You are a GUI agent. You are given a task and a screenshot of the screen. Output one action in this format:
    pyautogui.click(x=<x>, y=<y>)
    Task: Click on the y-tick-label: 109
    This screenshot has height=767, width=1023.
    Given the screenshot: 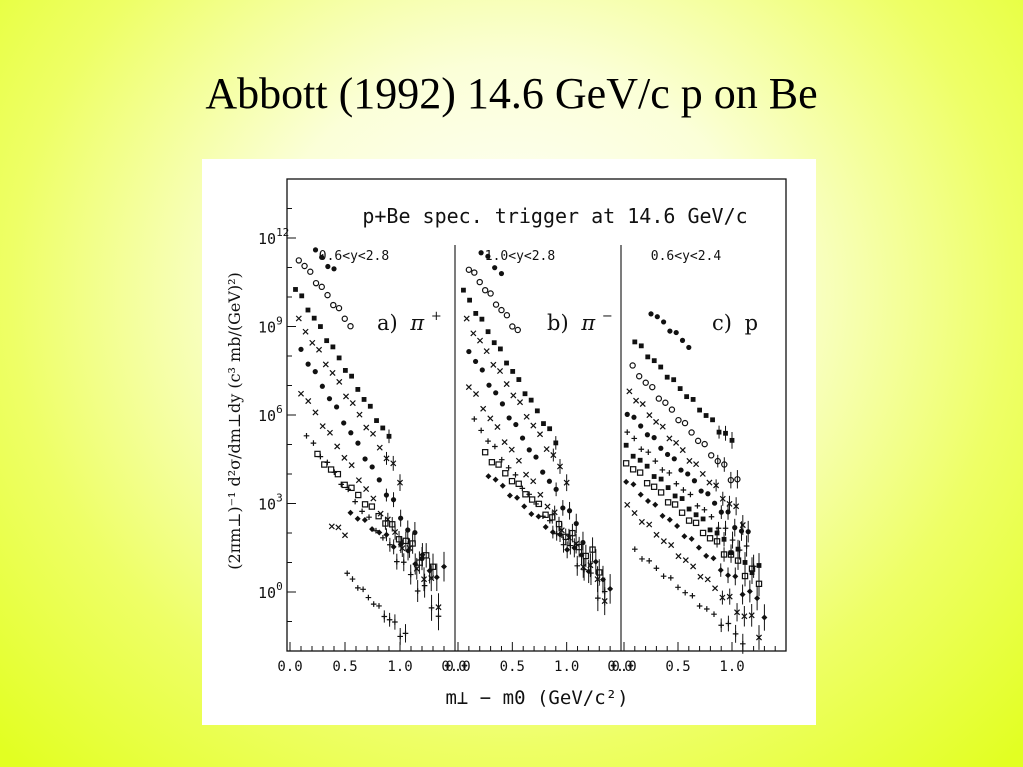 What is the action you would take?
    pyautogui.click(x=270, y=326)
    